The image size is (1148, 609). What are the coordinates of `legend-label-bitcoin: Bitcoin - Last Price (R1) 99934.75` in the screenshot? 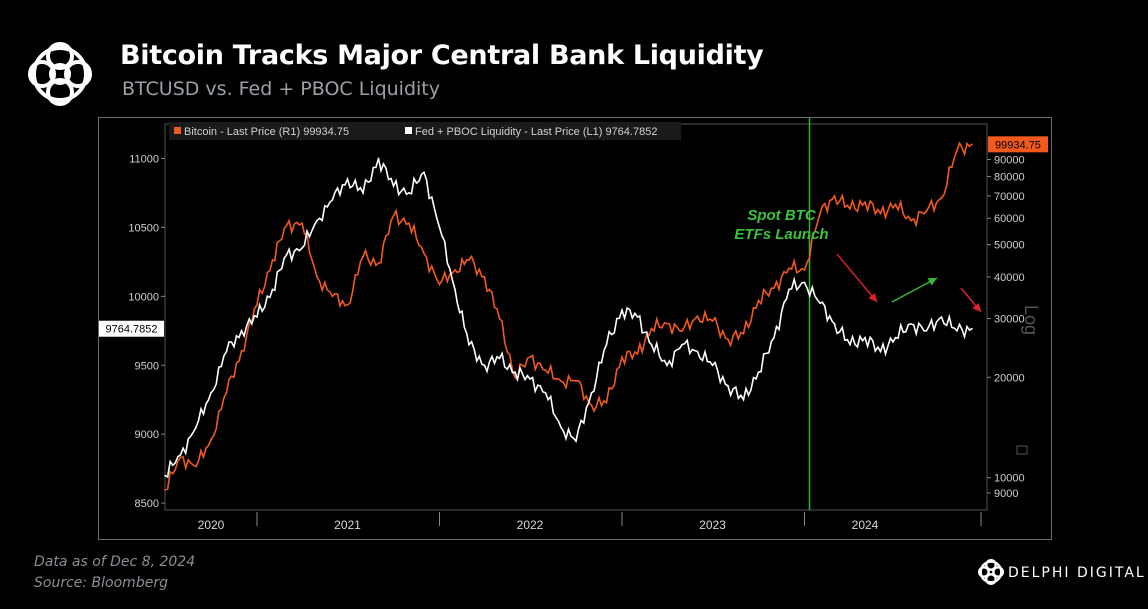 It's located at (266, 132).